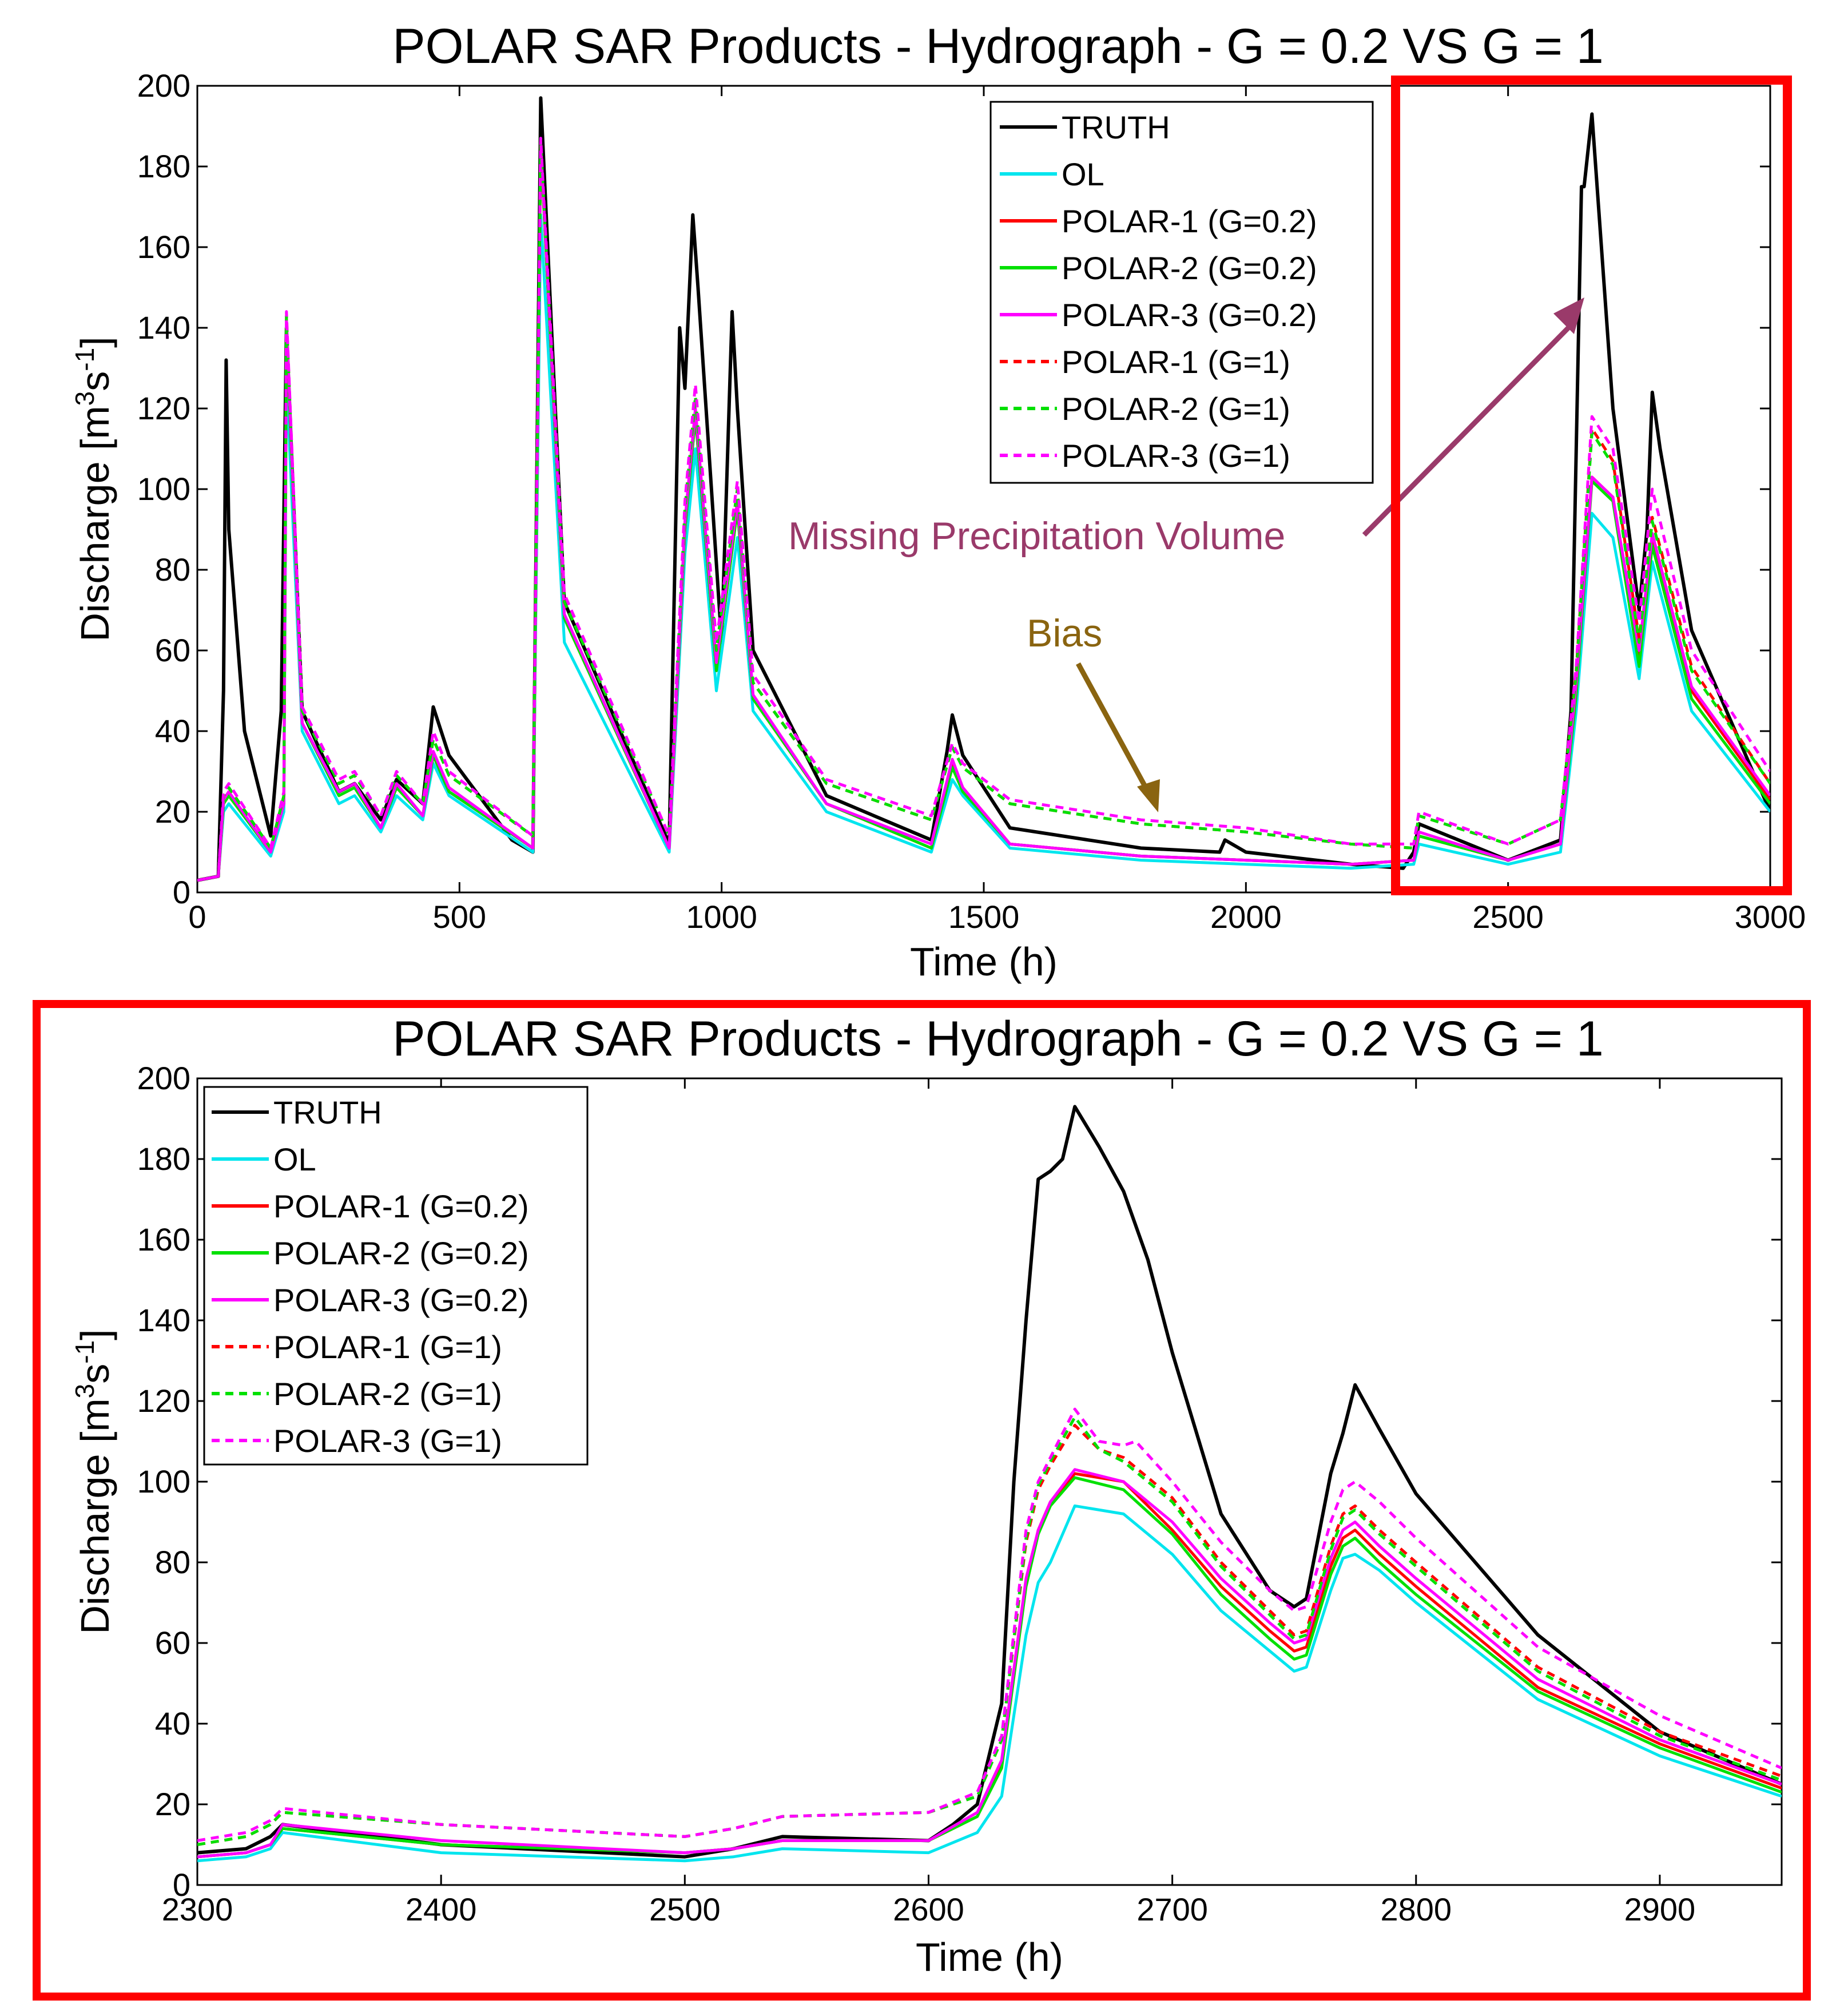  What do you see at coordinates (1591, 485) in the screenshot?
I see `zoom-highlight-box` at bounding box center [1591, 485].